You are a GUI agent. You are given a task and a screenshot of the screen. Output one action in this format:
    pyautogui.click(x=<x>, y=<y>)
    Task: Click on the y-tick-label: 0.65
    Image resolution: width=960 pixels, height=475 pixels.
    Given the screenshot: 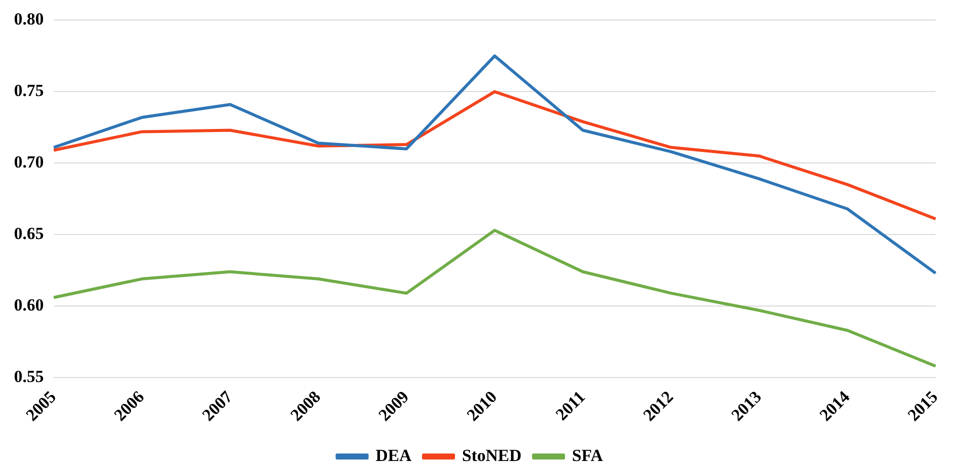 What is the action you would take?
    pyautogui.click(x=29, y=233)
    